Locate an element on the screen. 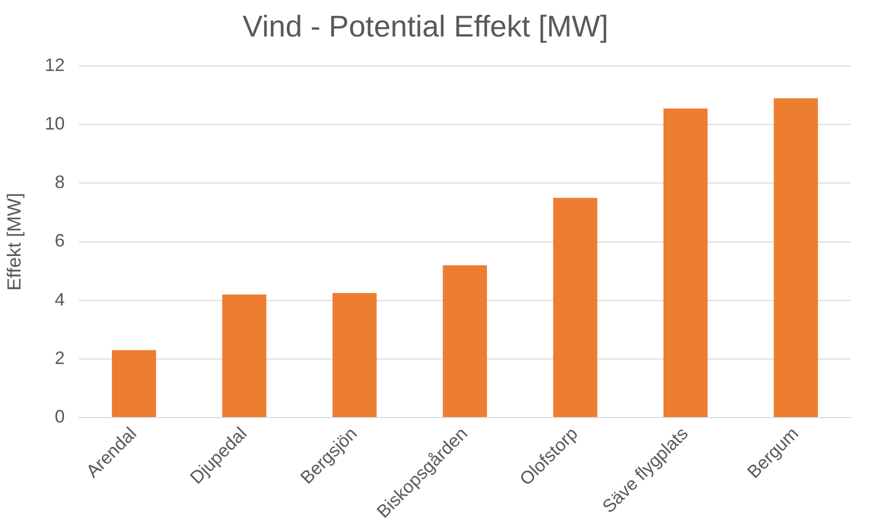 Image resolution: width=871 pixels, height=529 pixels. y-axis-title: Effekt [MW] is located at coordinates (15, 241).